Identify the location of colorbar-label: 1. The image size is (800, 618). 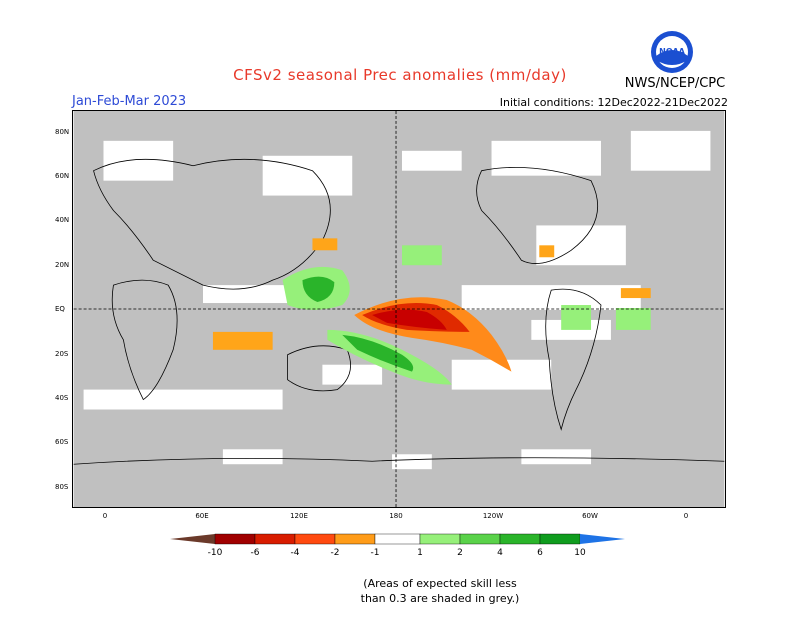
(420, 553).